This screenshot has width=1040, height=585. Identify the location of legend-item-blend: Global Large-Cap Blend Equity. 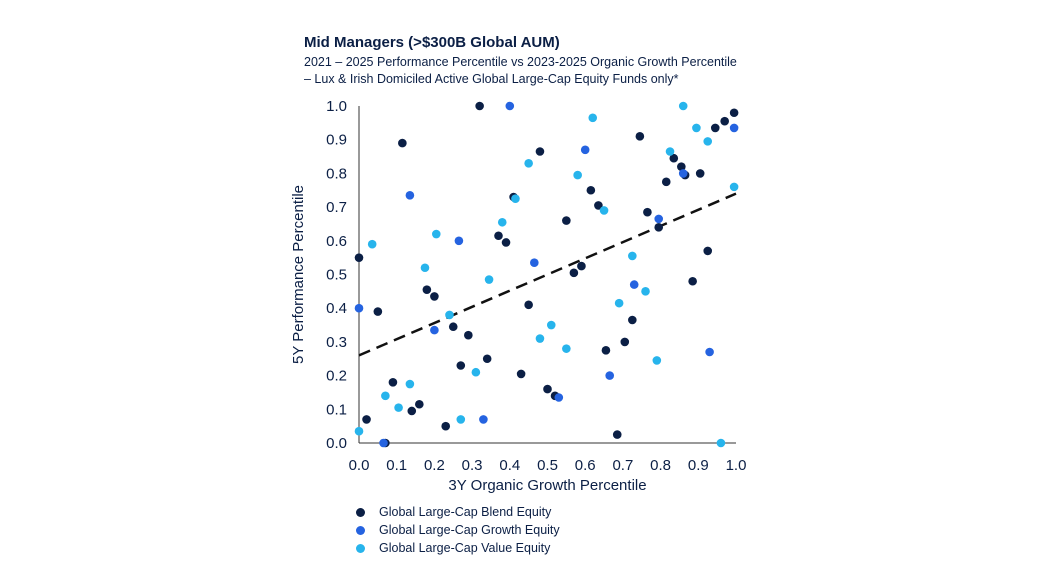
(458, 512).